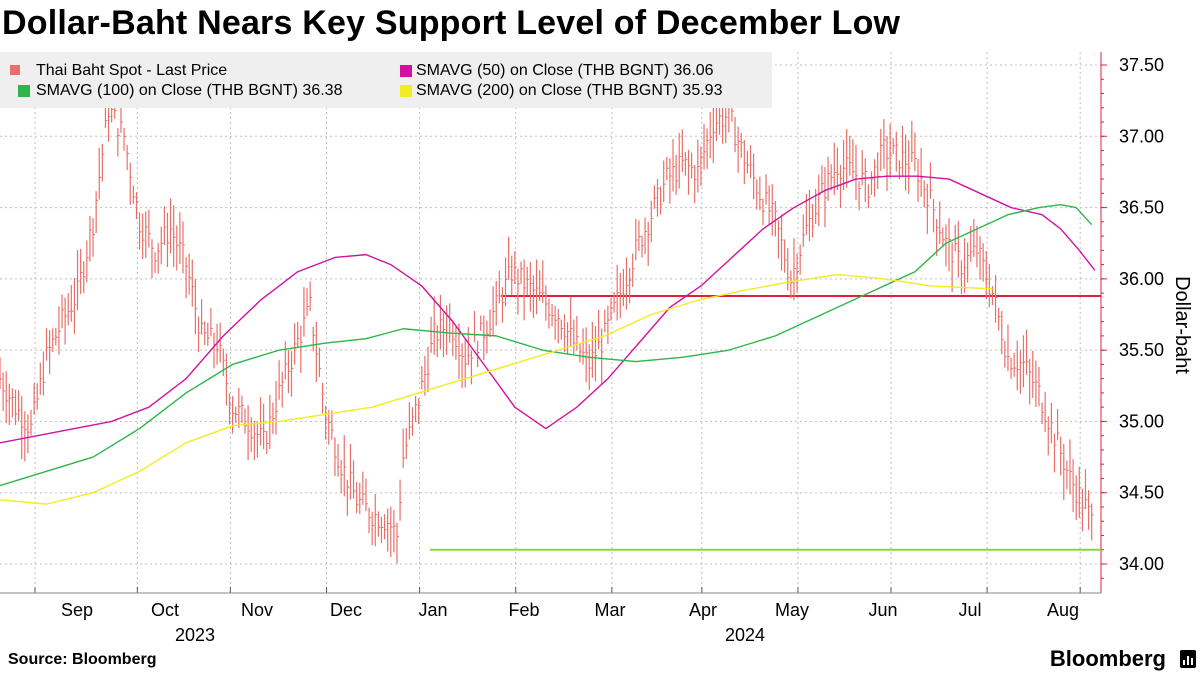  What do you see at coordinates (1063, 610) in the screenshot?
I see `x-tick-label: Aug` at bounding box center [1063, 610].